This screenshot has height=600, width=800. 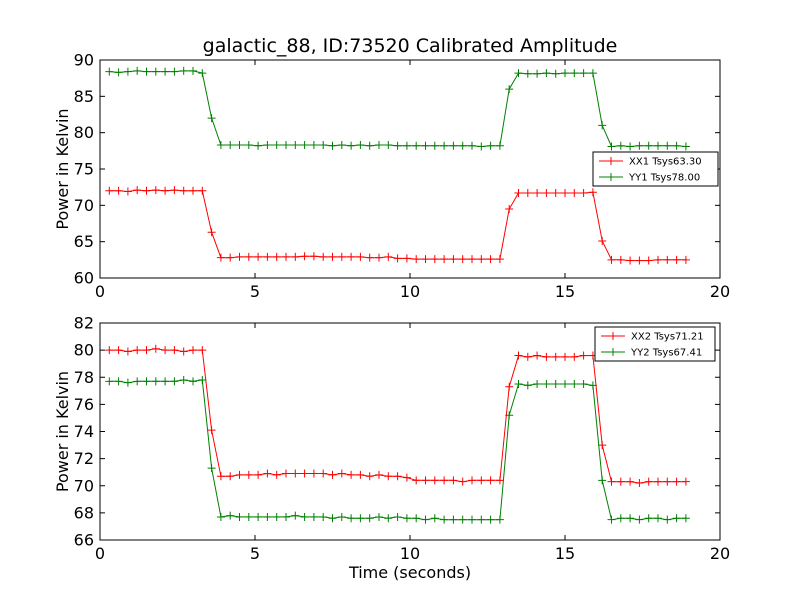 I want to click on legend-label: XX2 Tsys71.21, so click(x=667, y=337).